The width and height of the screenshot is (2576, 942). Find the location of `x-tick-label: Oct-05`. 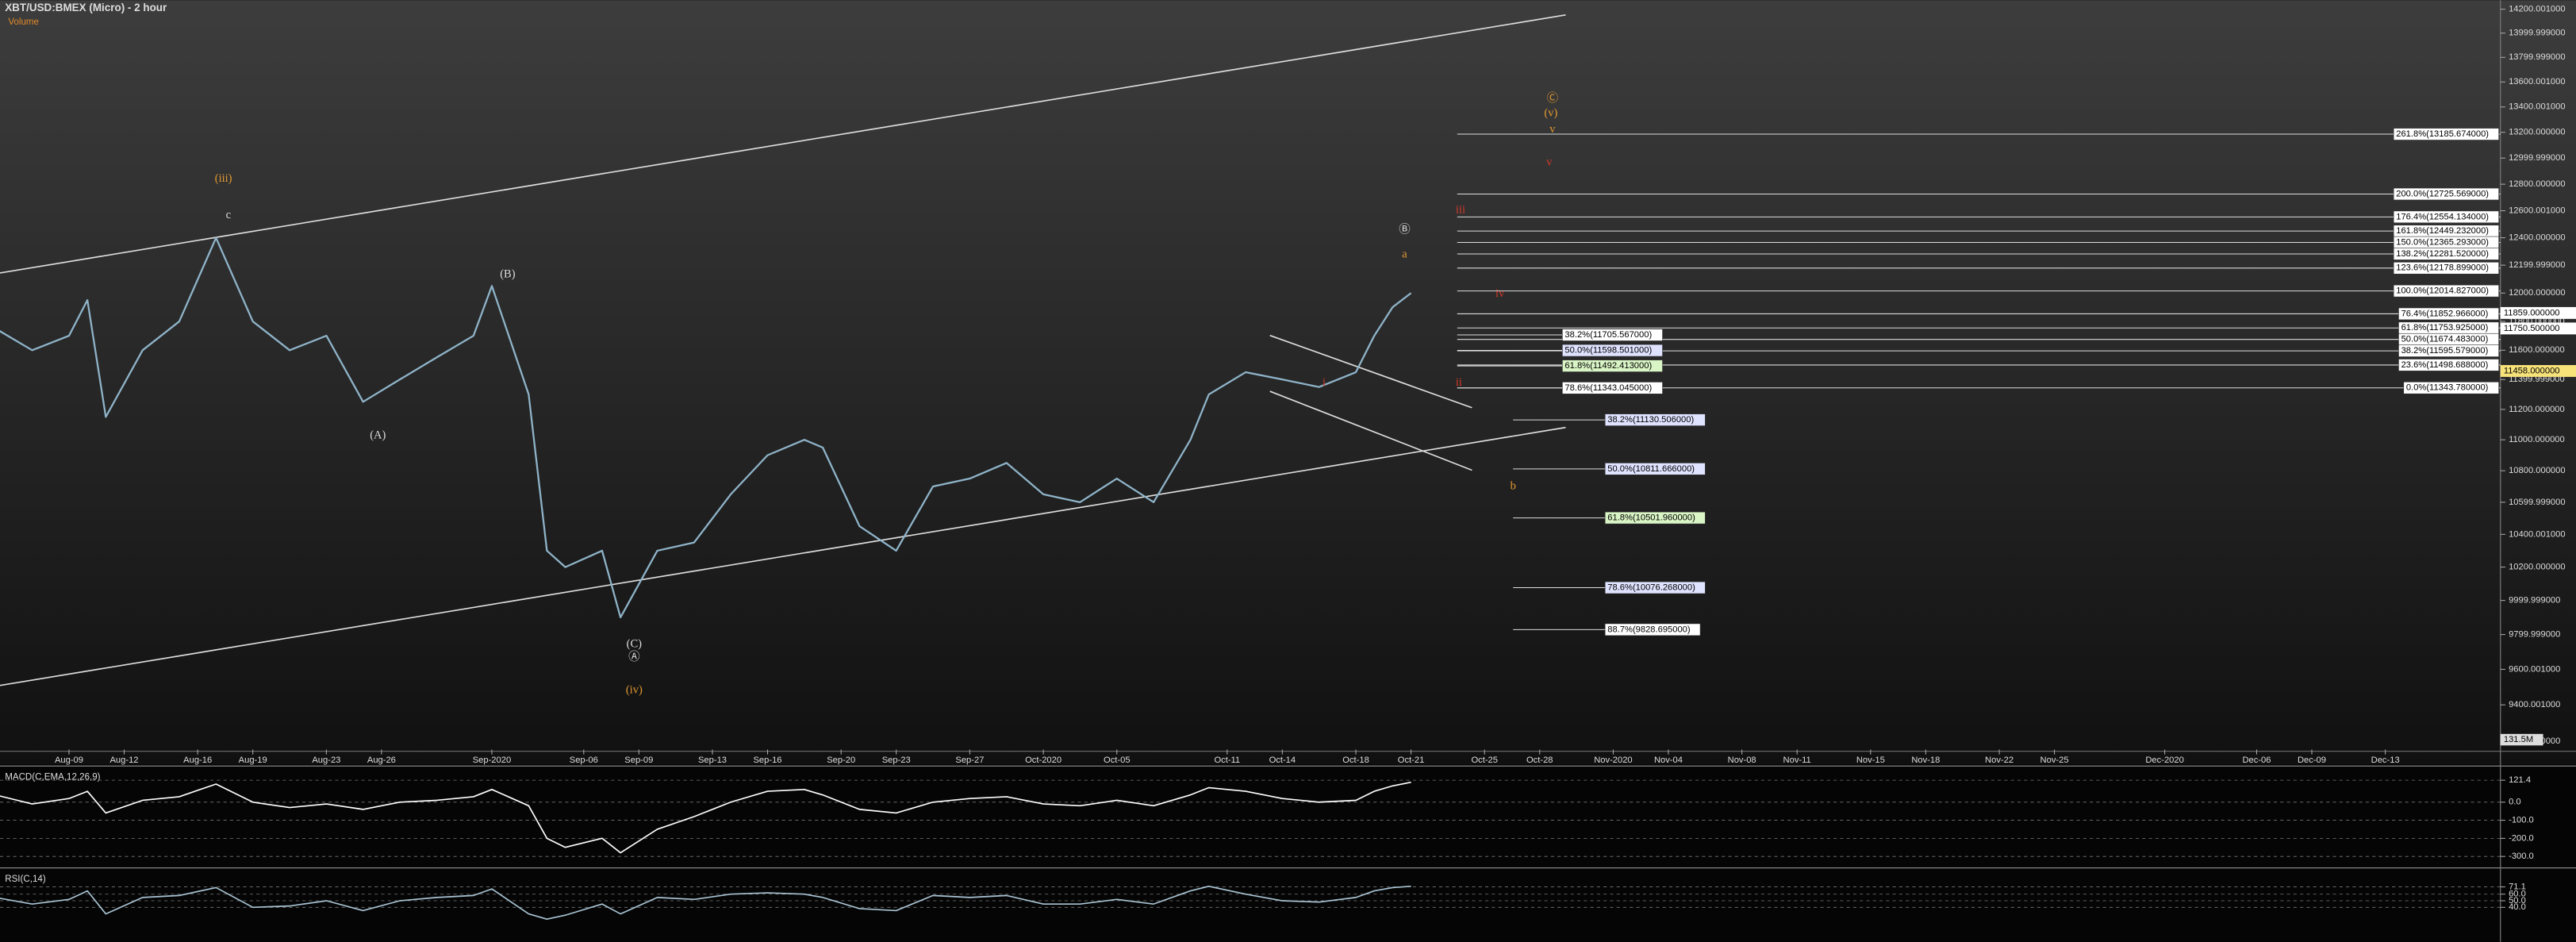

x-tick-label: Oct-05 is located at coordinates (1117, 760).